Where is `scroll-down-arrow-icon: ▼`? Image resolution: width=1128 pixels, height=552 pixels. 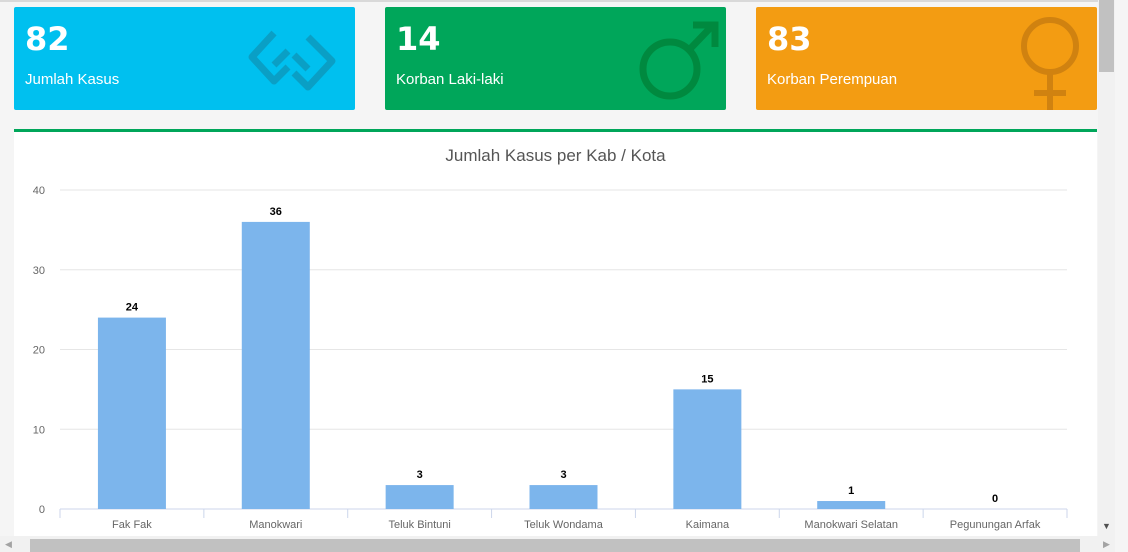
scroll-down-arrow-icon: ▼ is located at coordinates (1106, 526).